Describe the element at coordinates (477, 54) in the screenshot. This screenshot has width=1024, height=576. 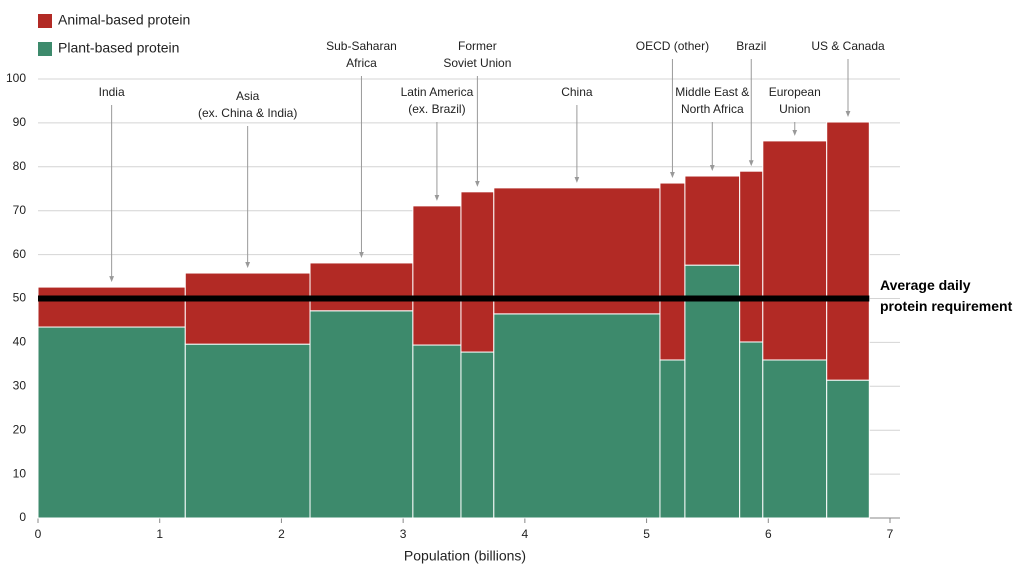
I see `category-label: Former Soviet Union` at that location.